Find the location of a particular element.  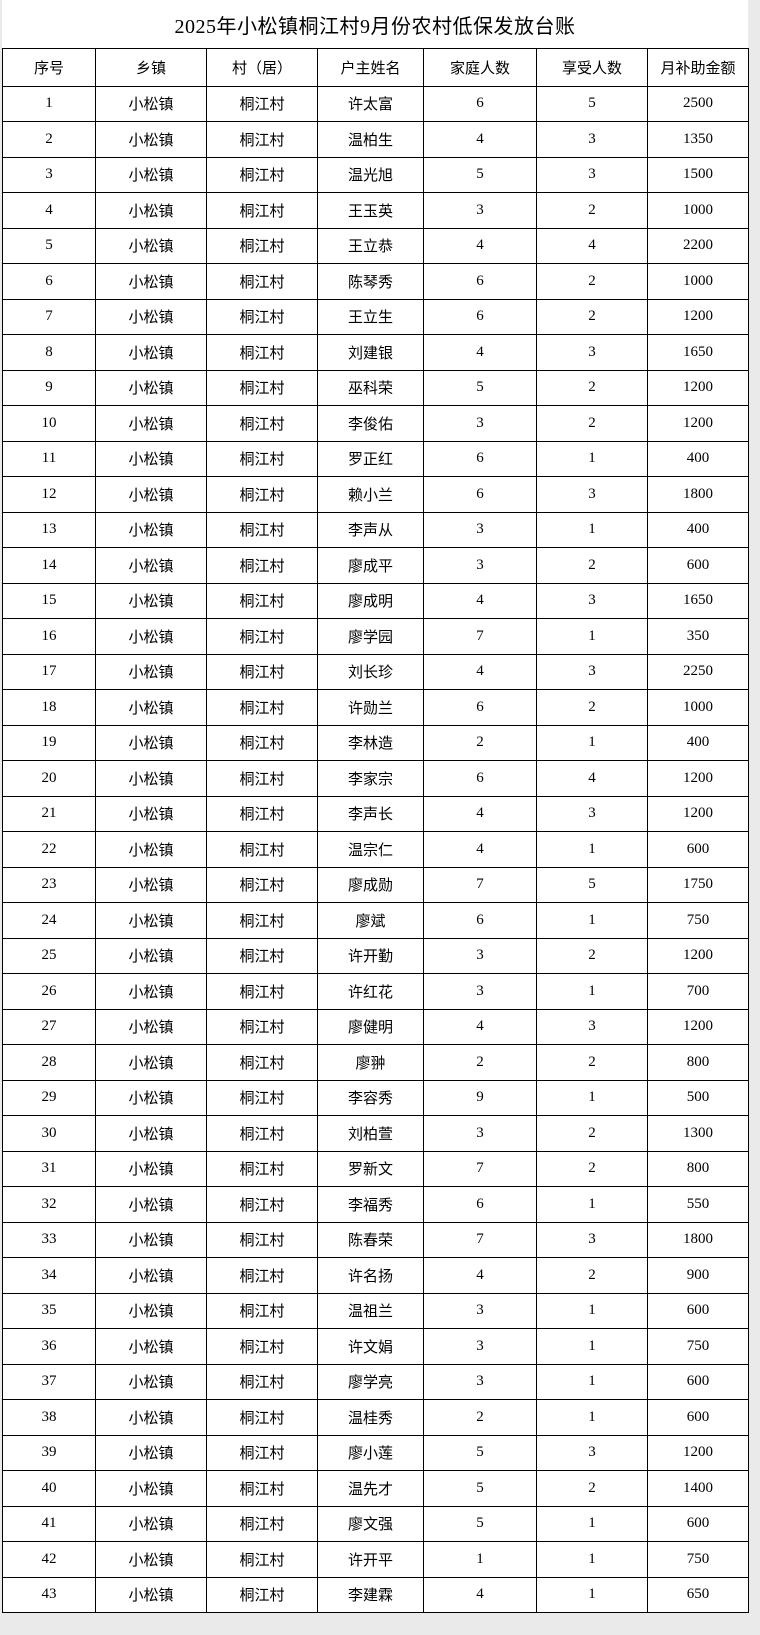

cell-serial: 40 is located at coordinates (49, 1488).